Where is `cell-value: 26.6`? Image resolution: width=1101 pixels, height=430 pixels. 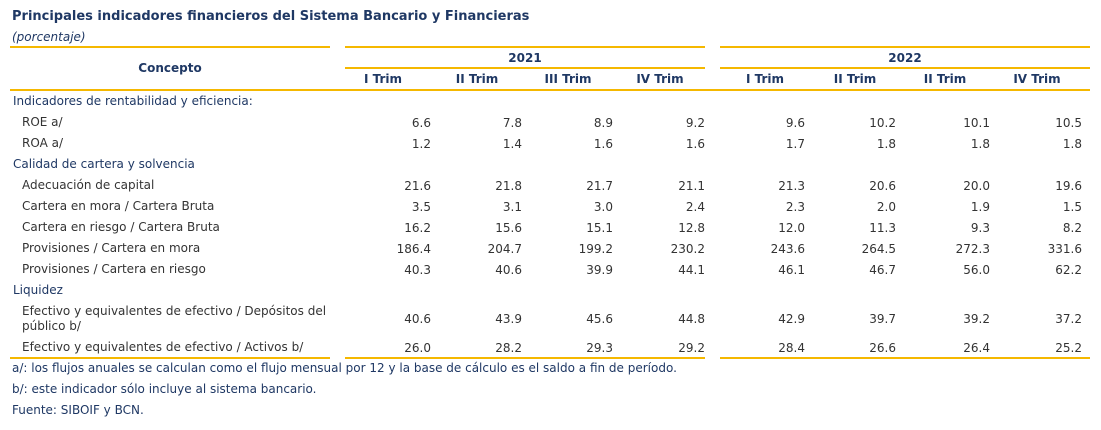
cell-value: 26.6 is located at coordinates (882, 347).